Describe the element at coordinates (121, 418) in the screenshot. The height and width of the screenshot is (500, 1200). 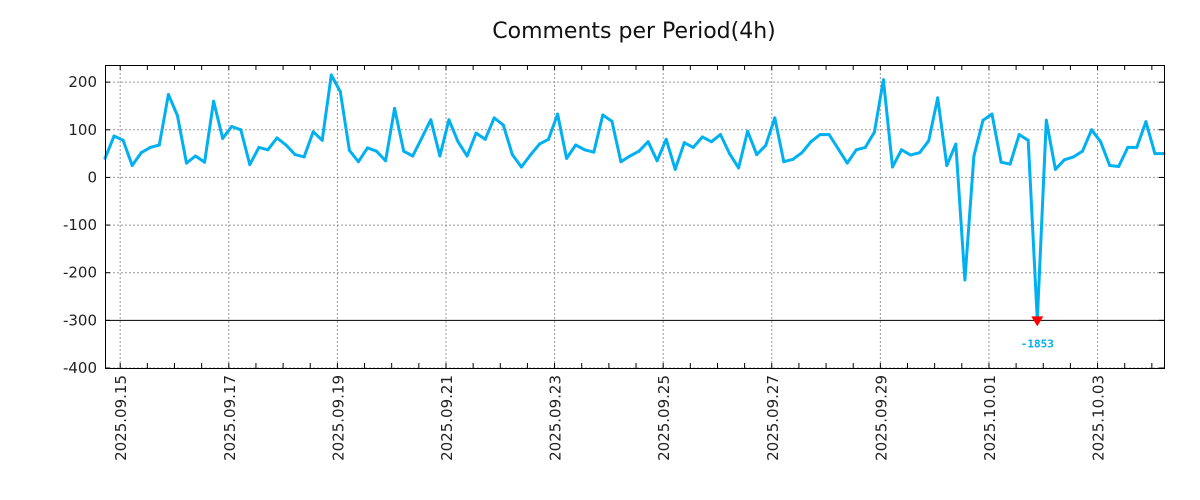
I see `x-tick-label: 2025.09.15` at that location.